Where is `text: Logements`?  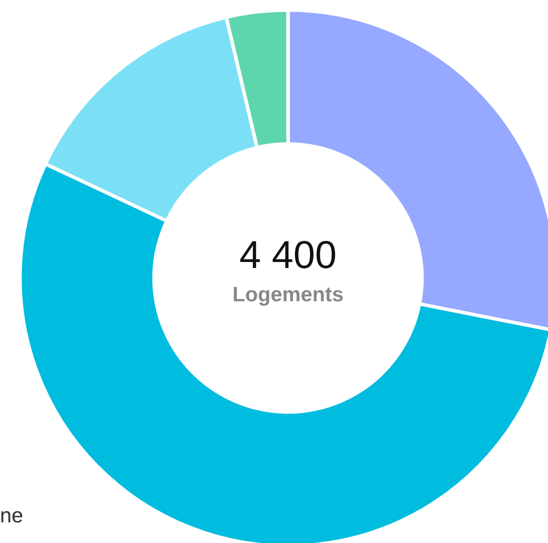
text: Logements is located at coordinates (288, 296).